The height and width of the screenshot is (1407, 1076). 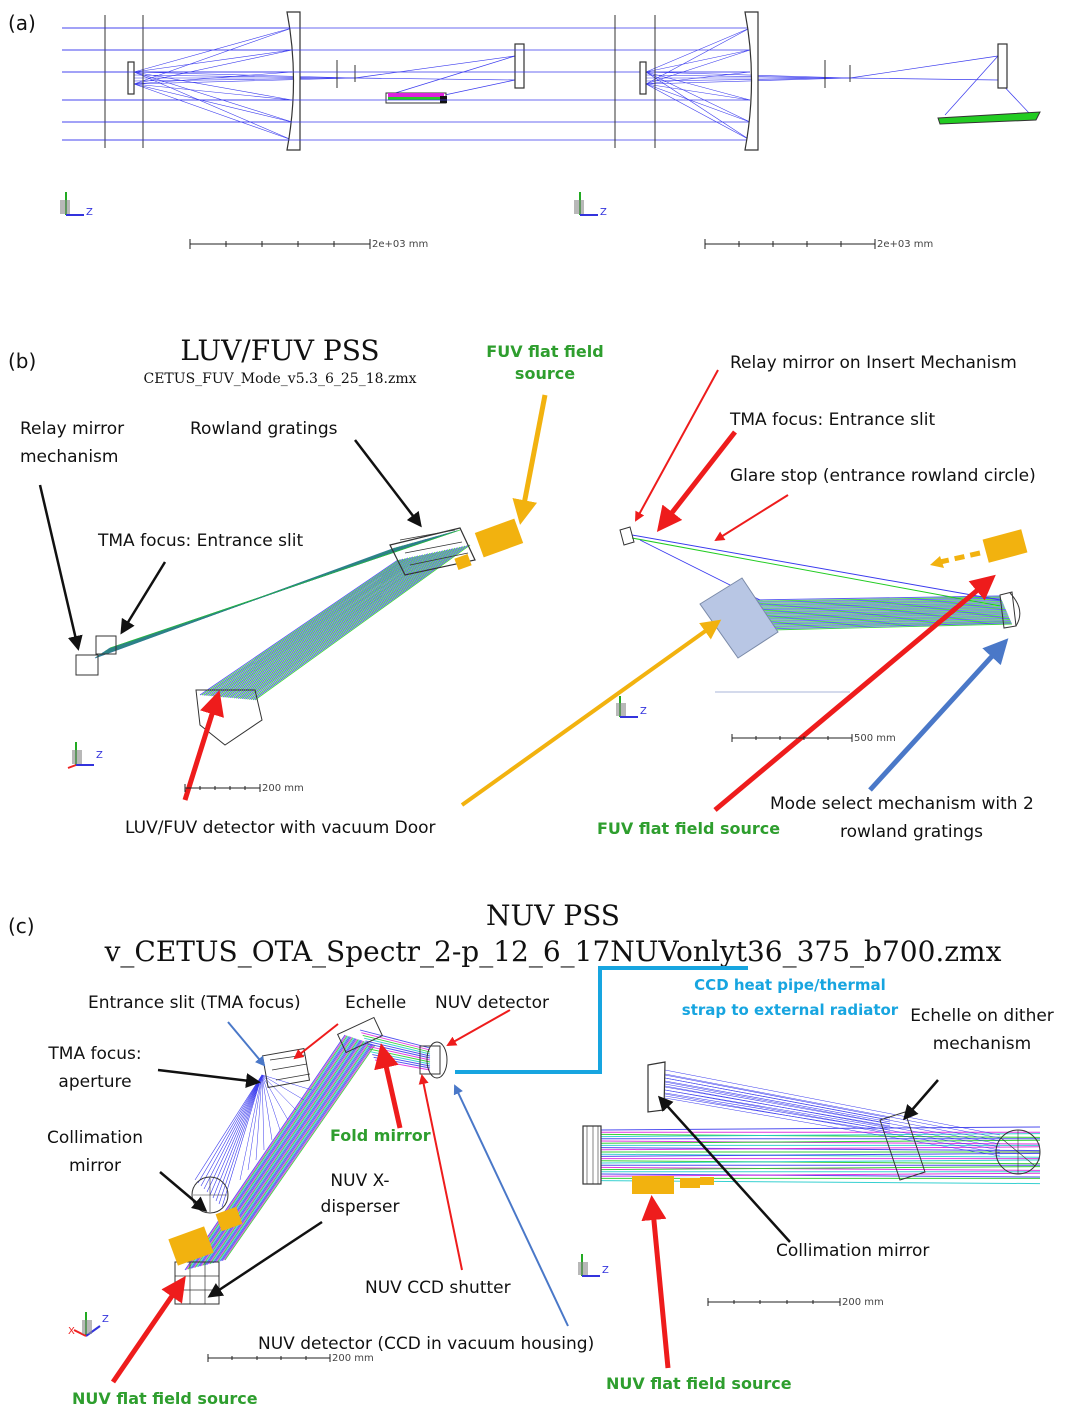 I want to click on panel-b-title: LUV/FUV PSS, so click(x=279, y=350).